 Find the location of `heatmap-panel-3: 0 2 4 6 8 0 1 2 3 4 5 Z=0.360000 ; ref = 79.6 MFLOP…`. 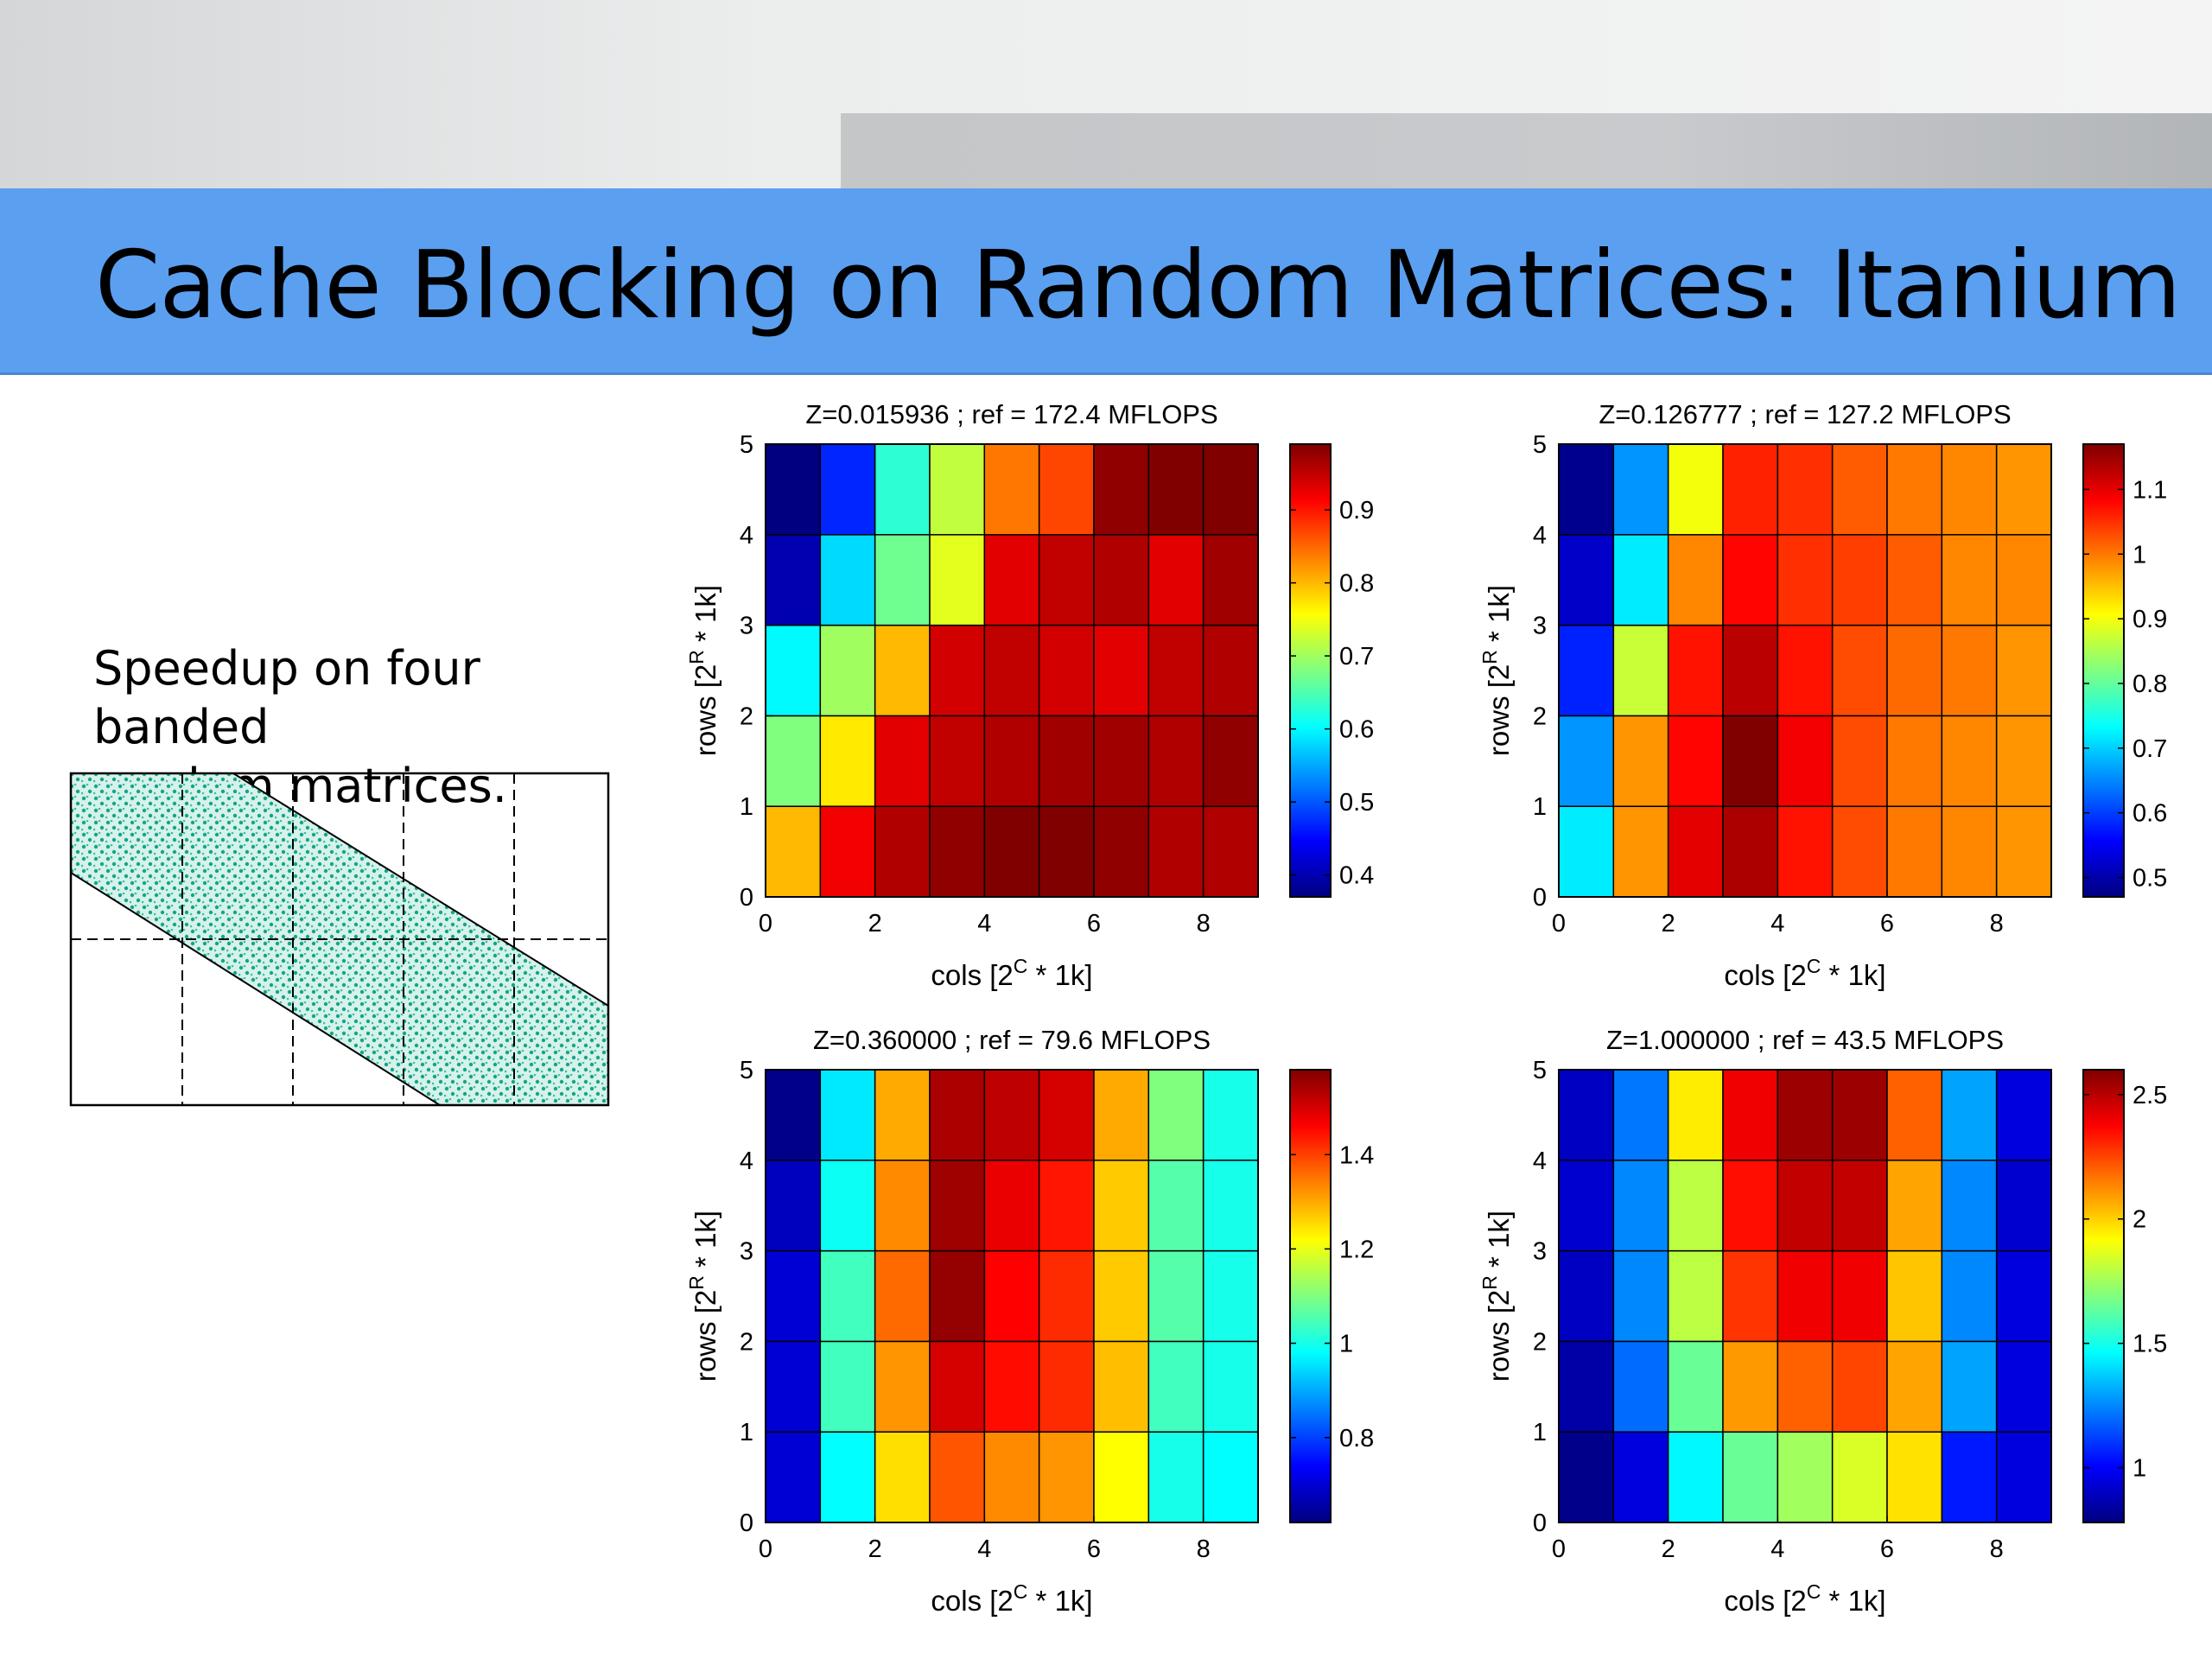

heatmap-panel-3: 0 2 4 6 8 0 1 2 3 4 5 Z=0.360000 ; ref = 79.6 MFLOP… is located at coordinates (1029, 1321).